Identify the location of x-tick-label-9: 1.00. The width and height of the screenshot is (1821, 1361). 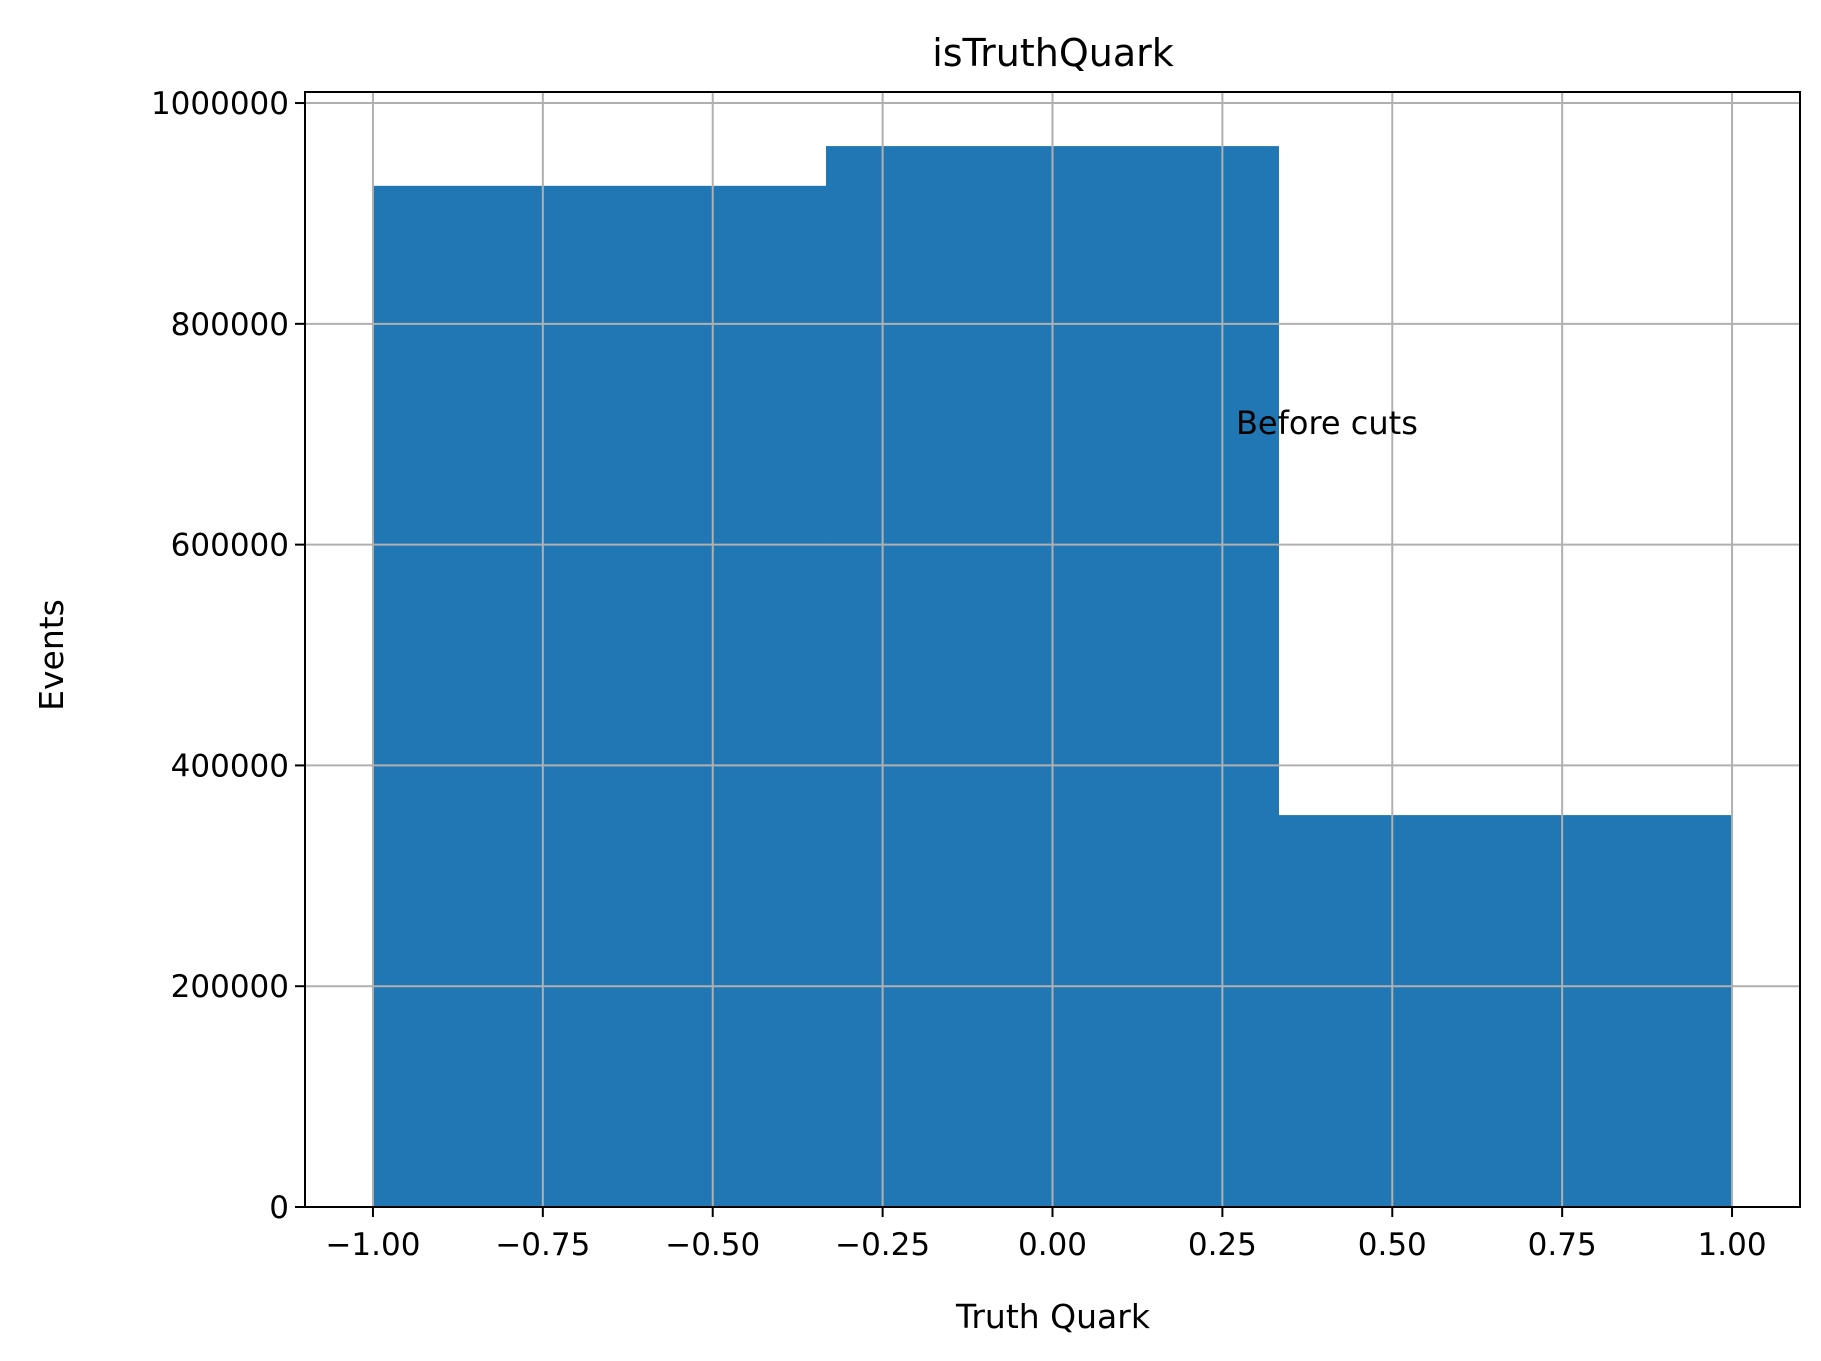
(1732, 1245).